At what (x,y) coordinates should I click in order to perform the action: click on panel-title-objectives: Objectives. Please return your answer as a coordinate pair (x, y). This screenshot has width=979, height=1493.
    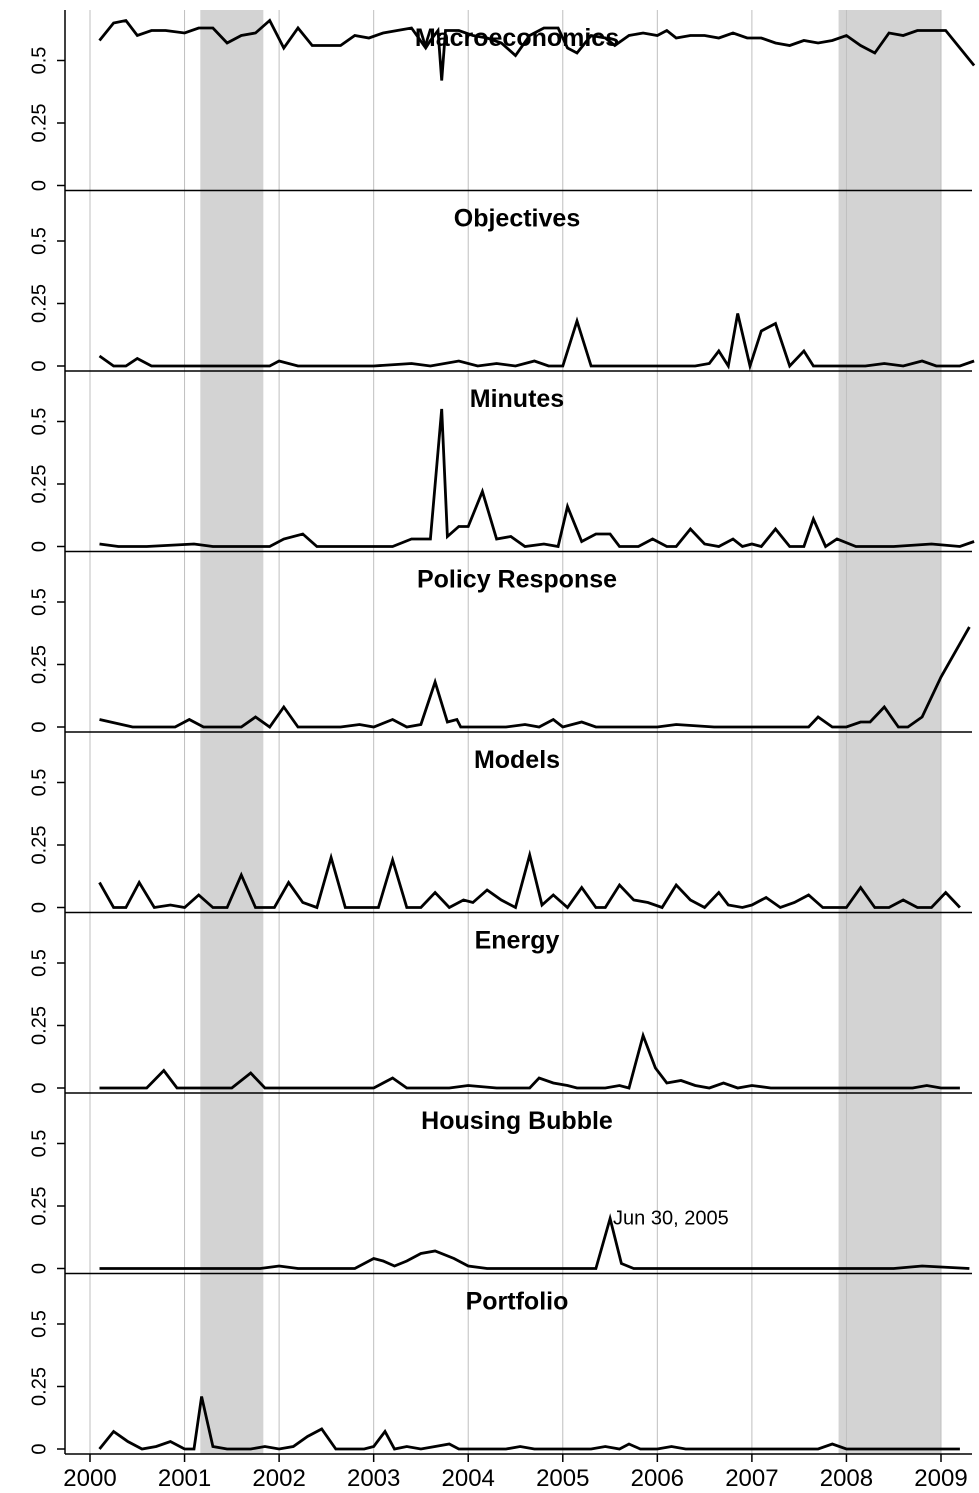
    Looking at the image, I should click on (517, 219).